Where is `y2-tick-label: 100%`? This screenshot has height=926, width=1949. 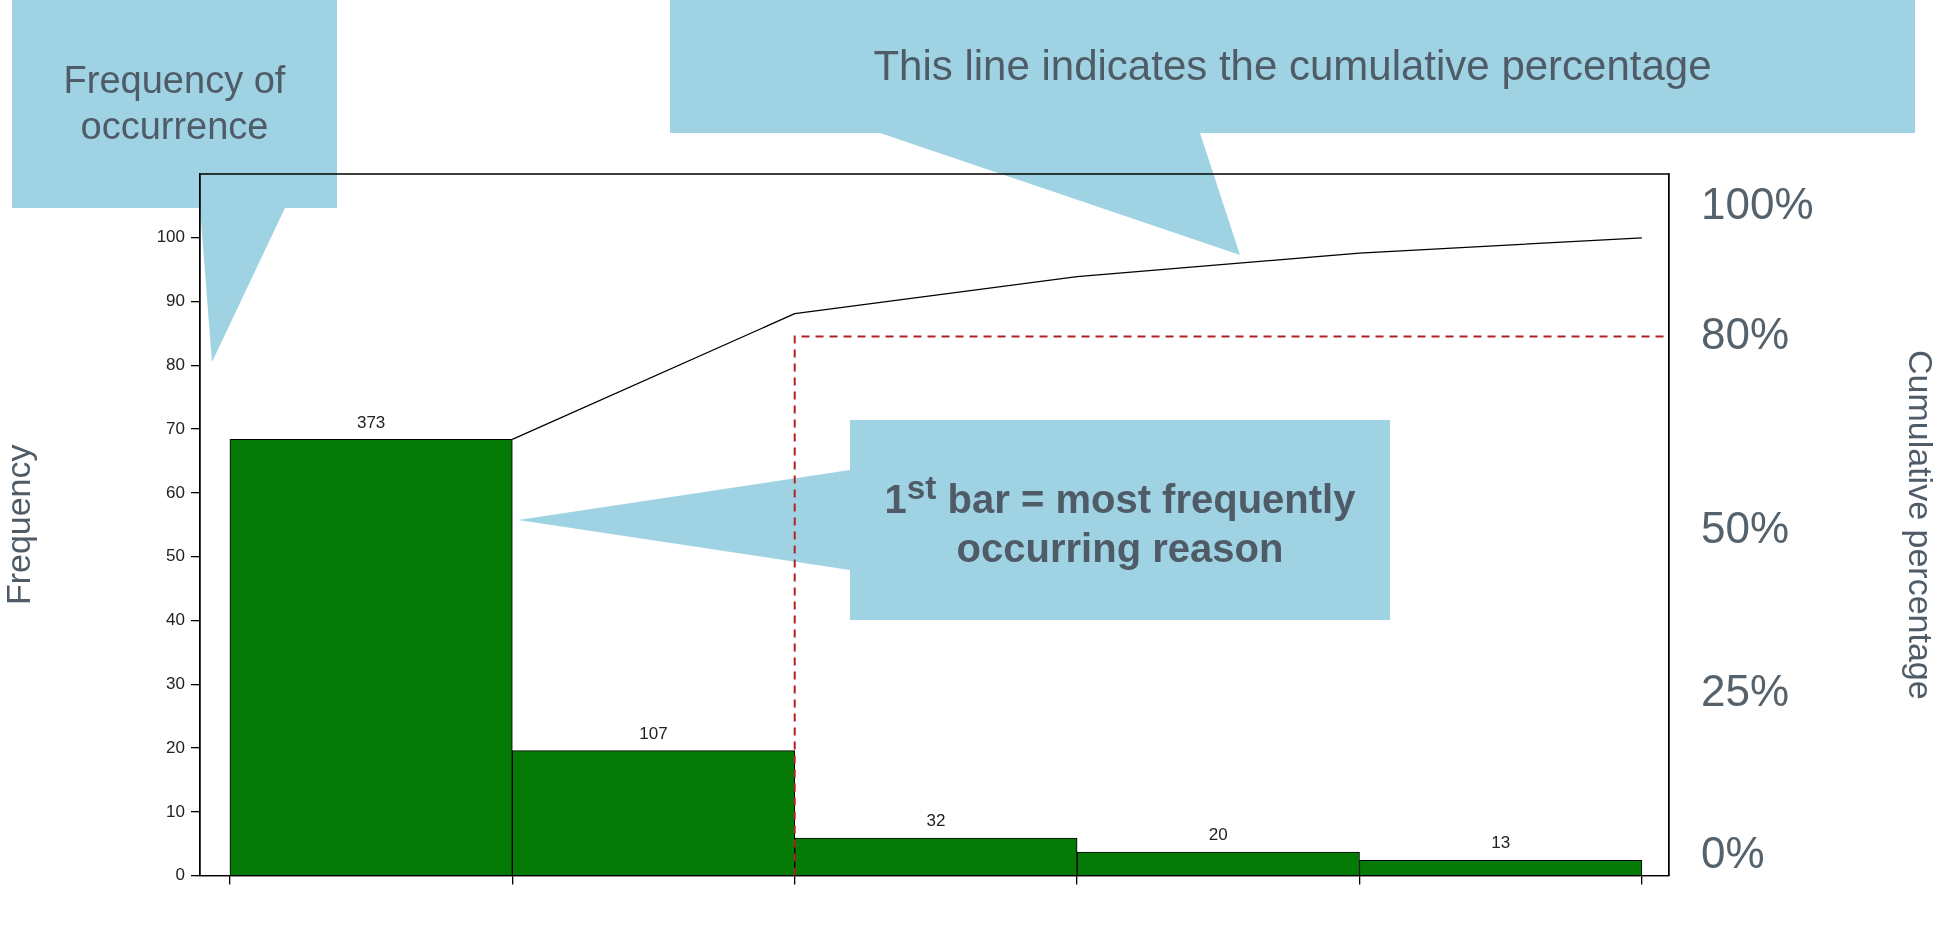 y2-tick-label: 100% is located at coordinates (1757, 203).